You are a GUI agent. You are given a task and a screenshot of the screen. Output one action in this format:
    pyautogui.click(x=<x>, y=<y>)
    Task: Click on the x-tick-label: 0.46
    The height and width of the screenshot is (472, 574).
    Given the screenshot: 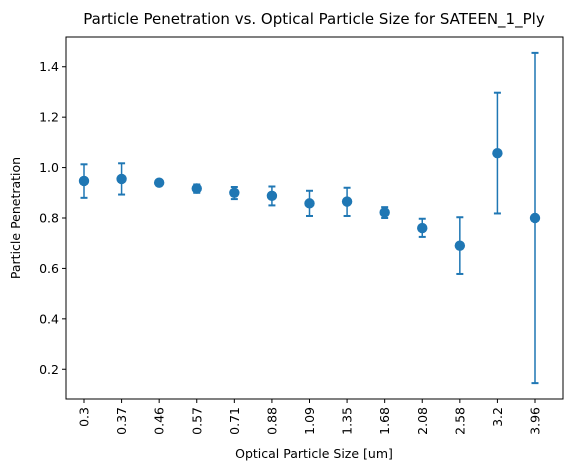 What is the action you would take?
    pyautogui.click(x=159, y=421)
    